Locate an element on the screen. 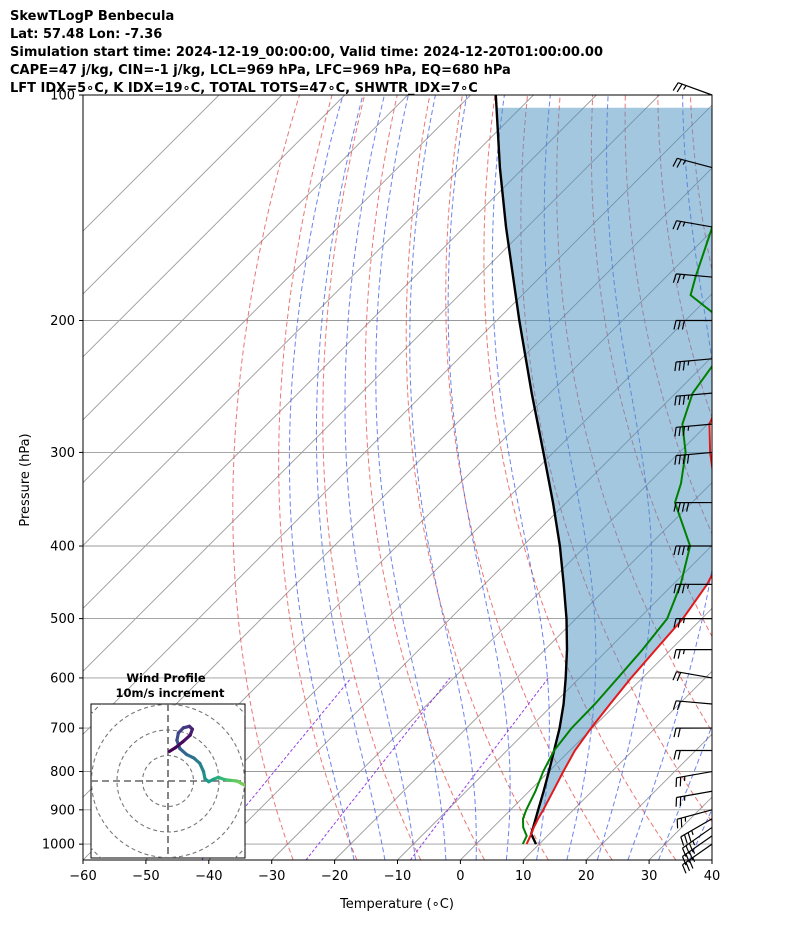  y-tick-label: 100 is located at coordinates (62, 96).